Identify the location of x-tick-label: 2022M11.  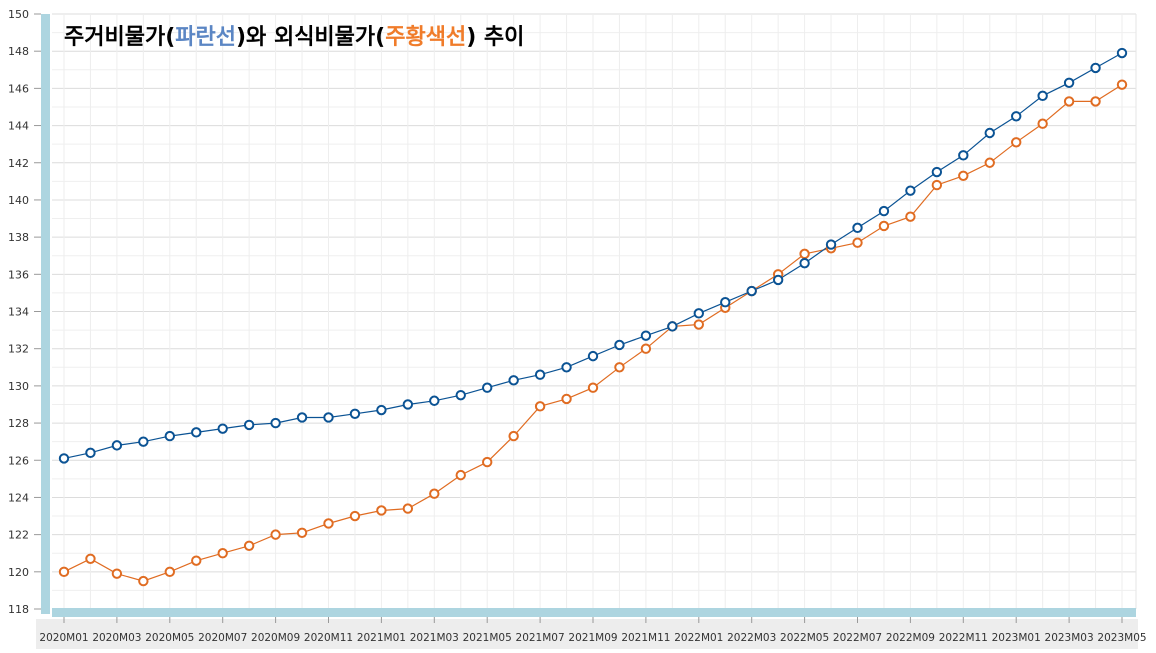
(963, 638).